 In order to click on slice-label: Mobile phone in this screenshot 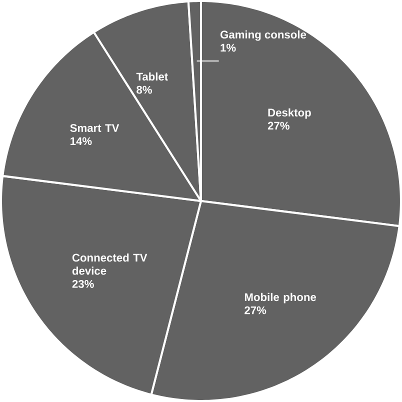, I will do `click(280, 298)`.